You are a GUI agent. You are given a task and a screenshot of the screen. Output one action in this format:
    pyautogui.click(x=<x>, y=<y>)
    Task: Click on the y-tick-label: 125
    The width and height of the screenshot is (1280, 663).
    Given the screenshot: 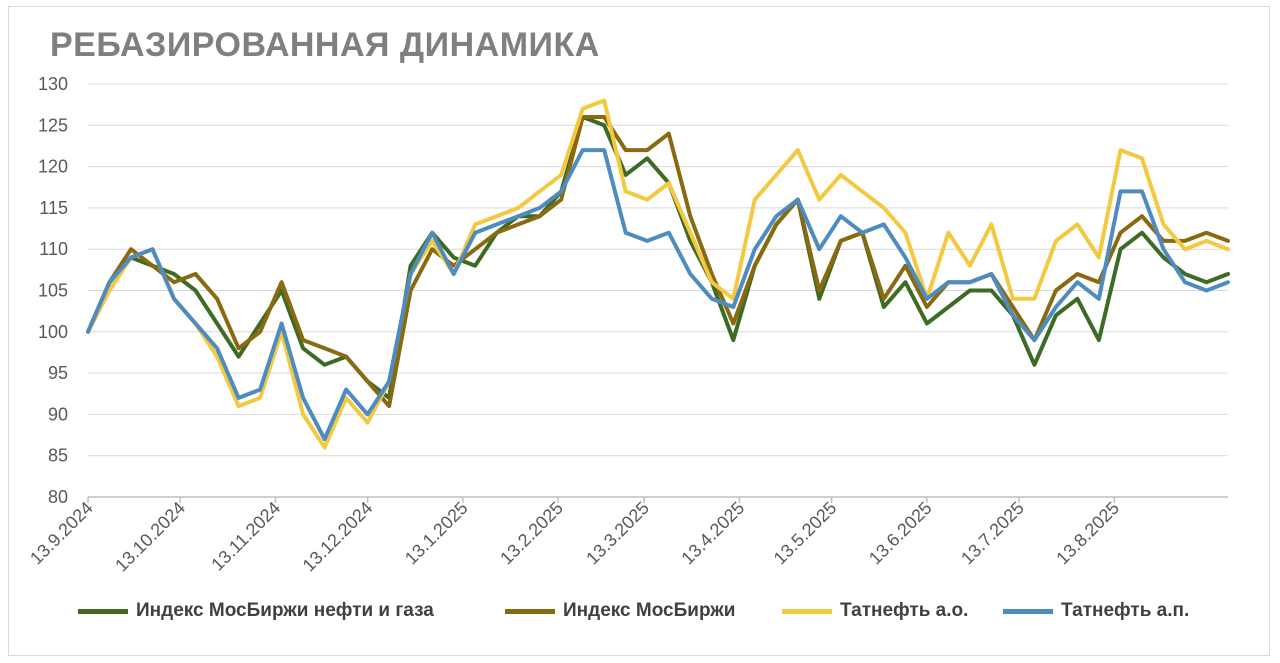 What is the action you would take?
    pyautogui.click(x=53, y=125)
    